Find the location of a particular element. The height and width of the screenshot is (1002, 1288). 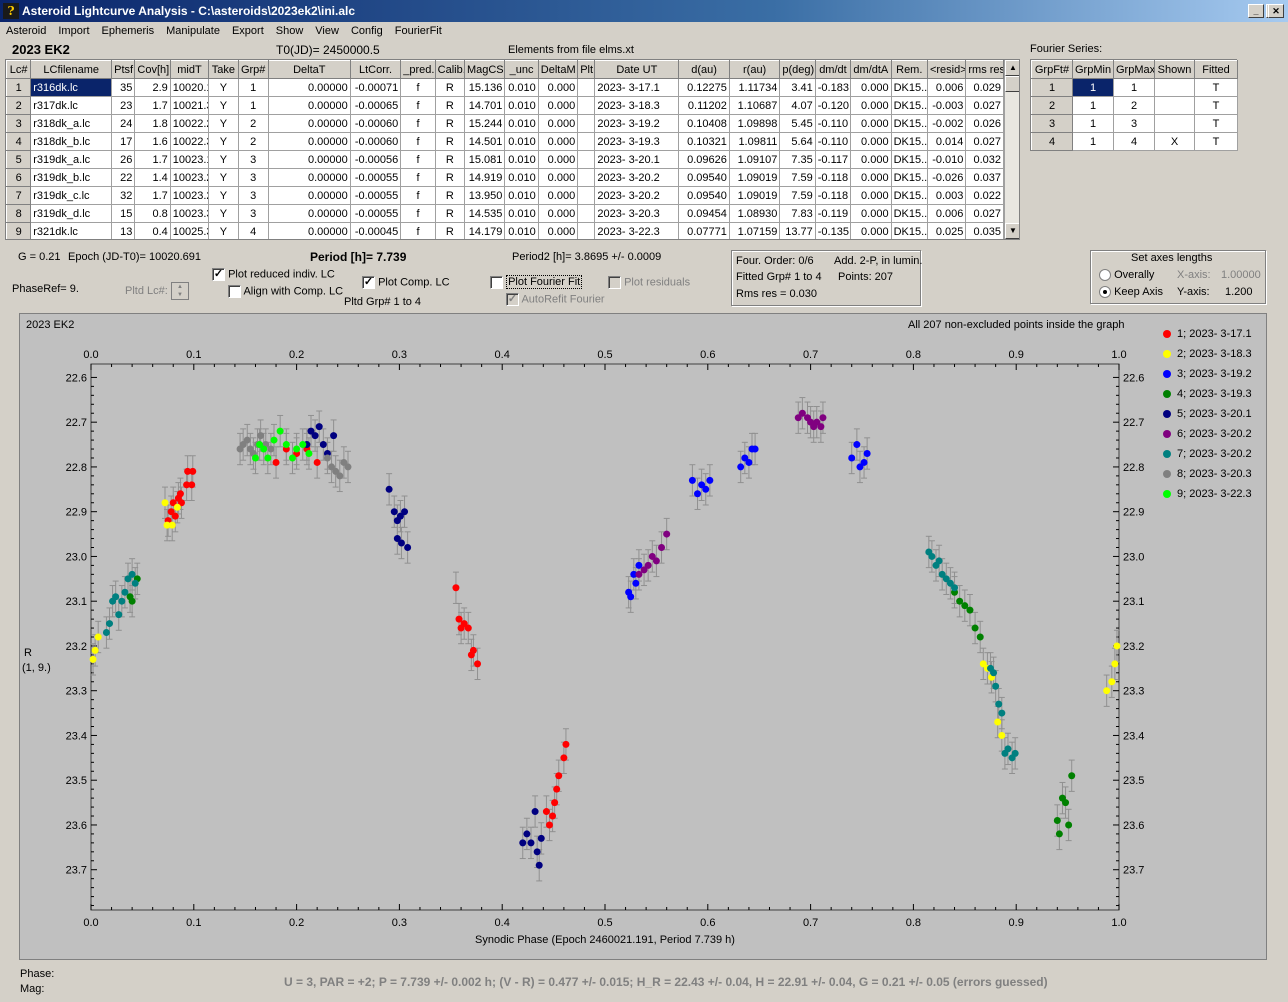

pltd-lc-spinner: ▲ ▼ is located at coordinates (180, 291).